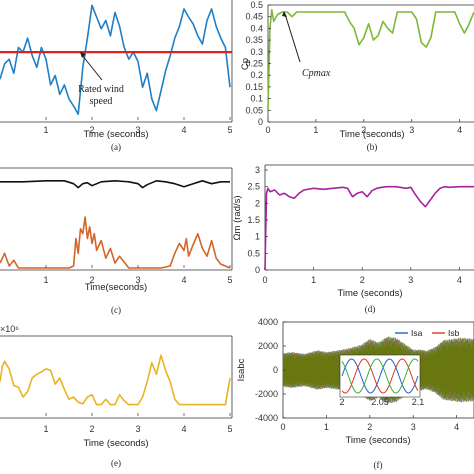  I want to click on y-tick-labels: 0 0.050.1 0.15 0.20.25 0.3 0.35 0.40.45 0.5, so click(258, 63).